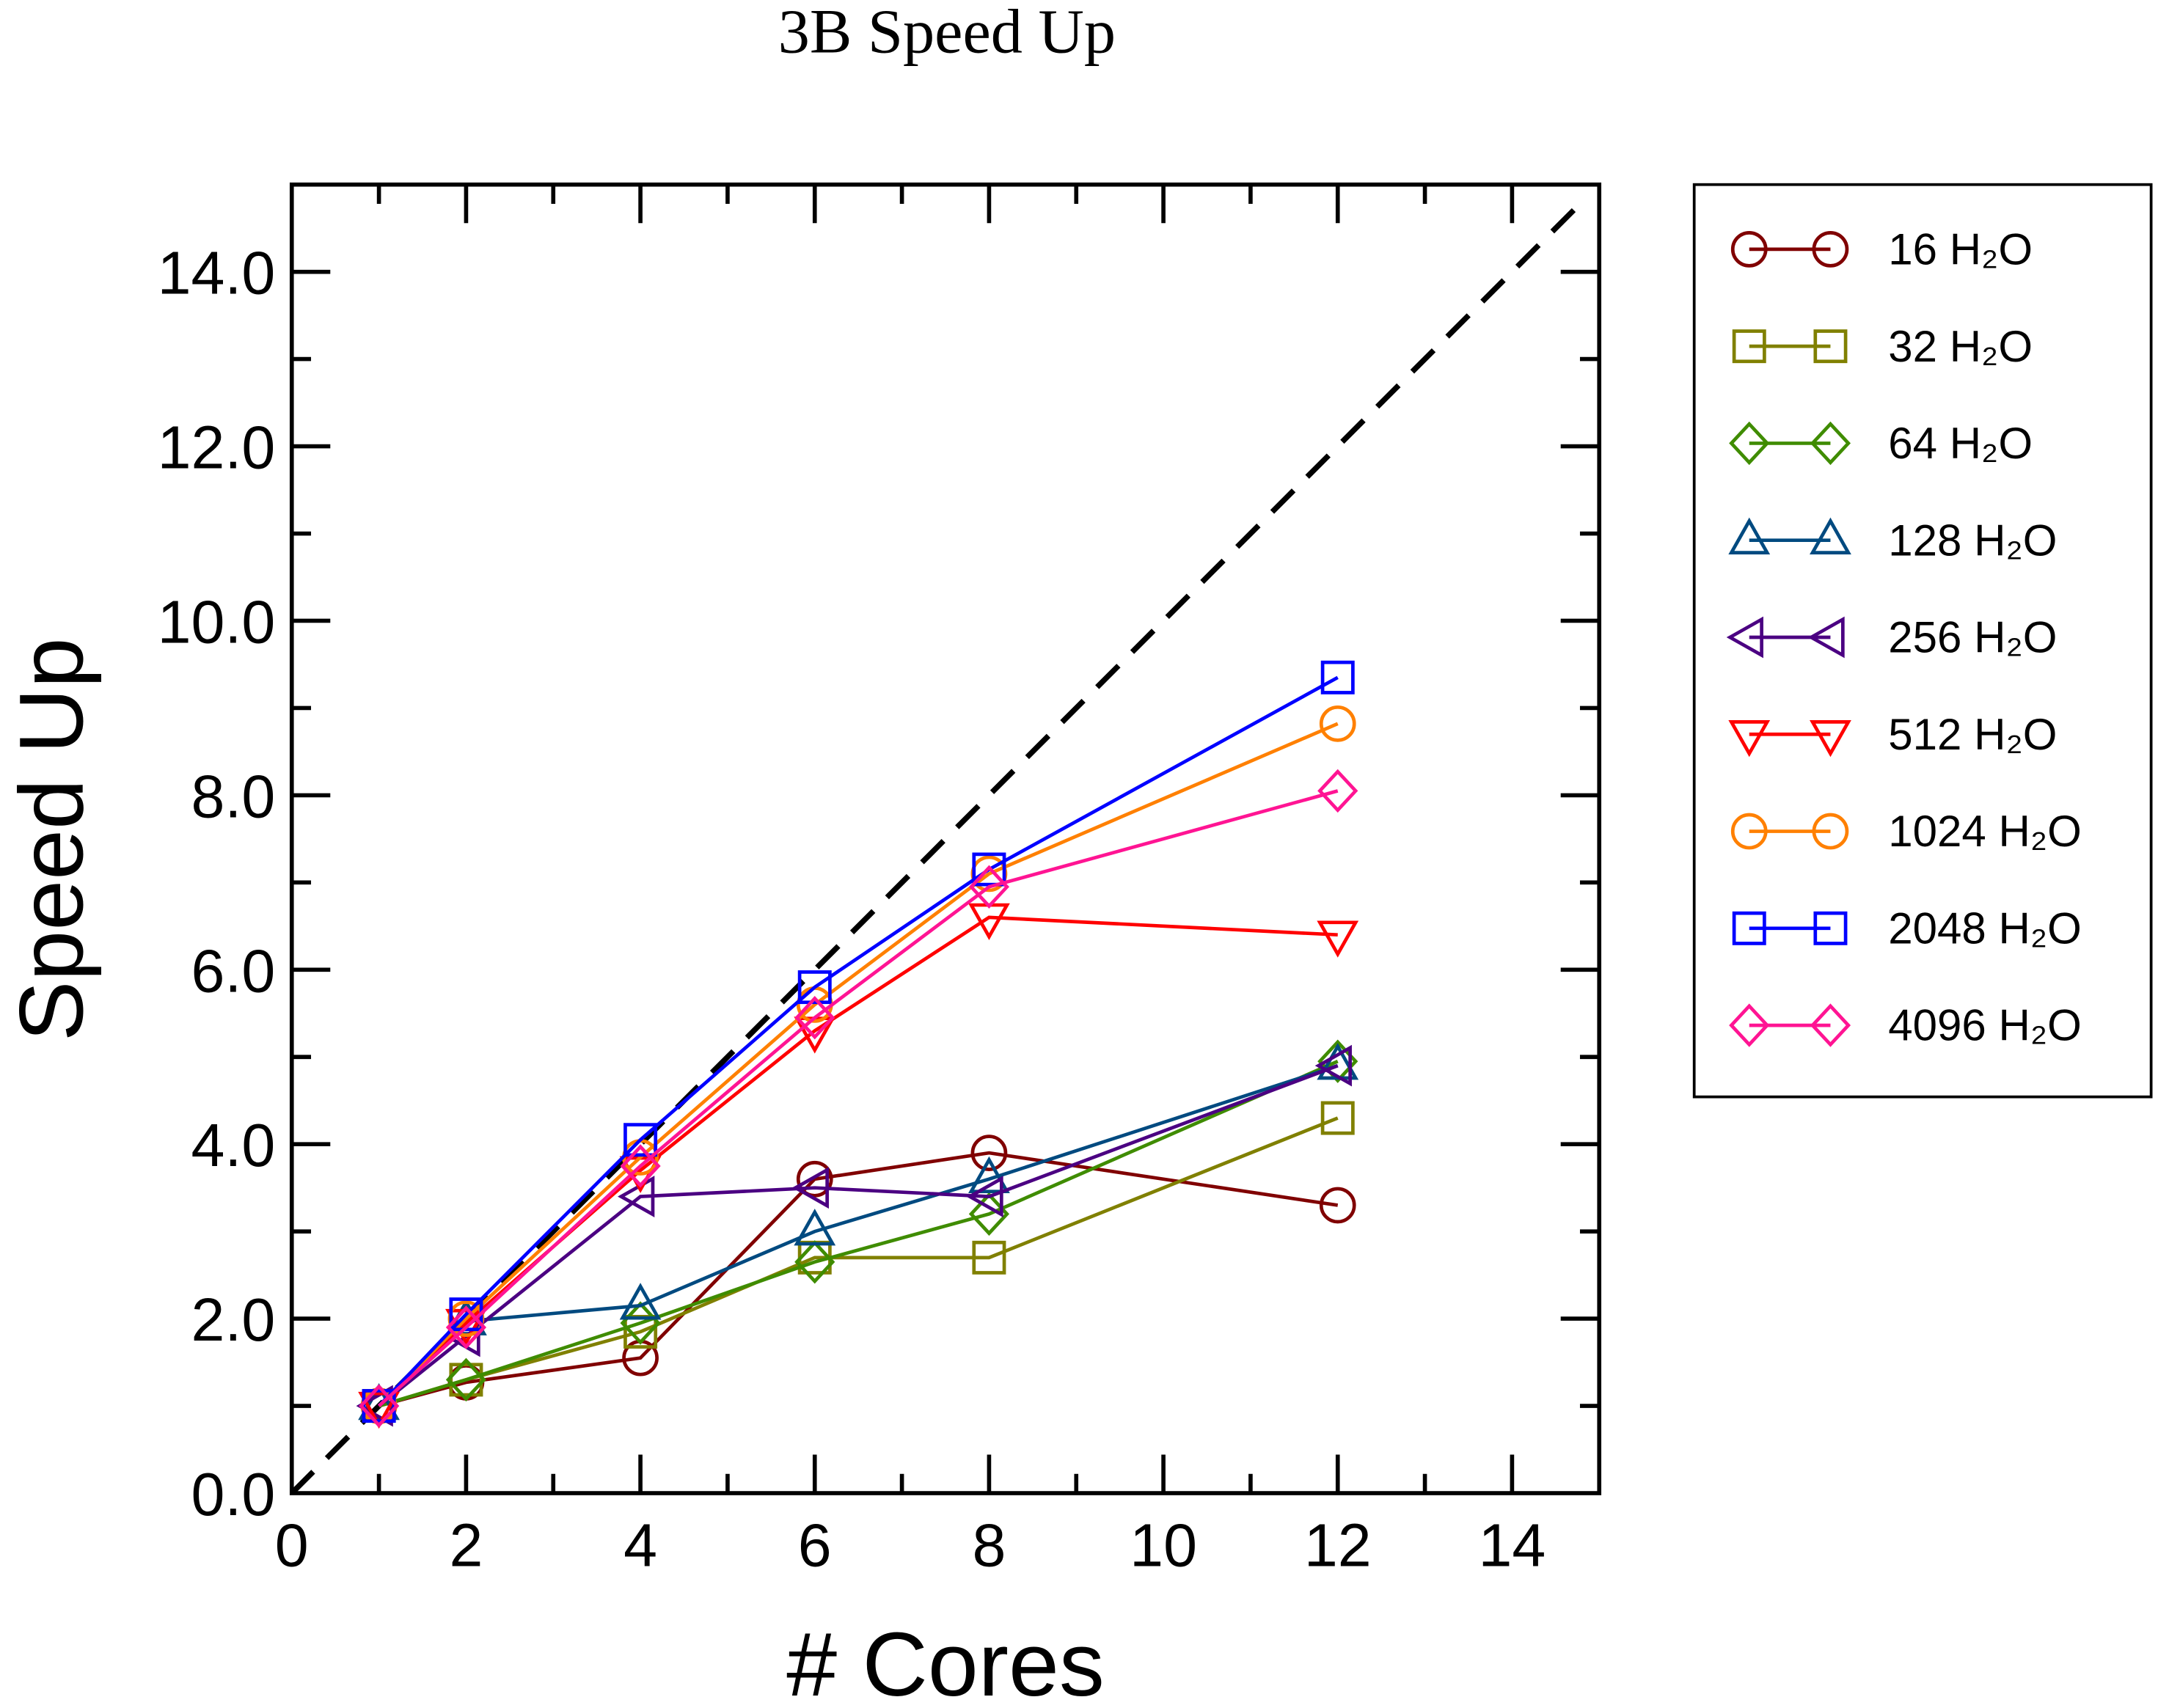  Describe the element at coordinates (1985, 1025) in the screenshot. I see `legend-label: 4096 H₂O` at that location.